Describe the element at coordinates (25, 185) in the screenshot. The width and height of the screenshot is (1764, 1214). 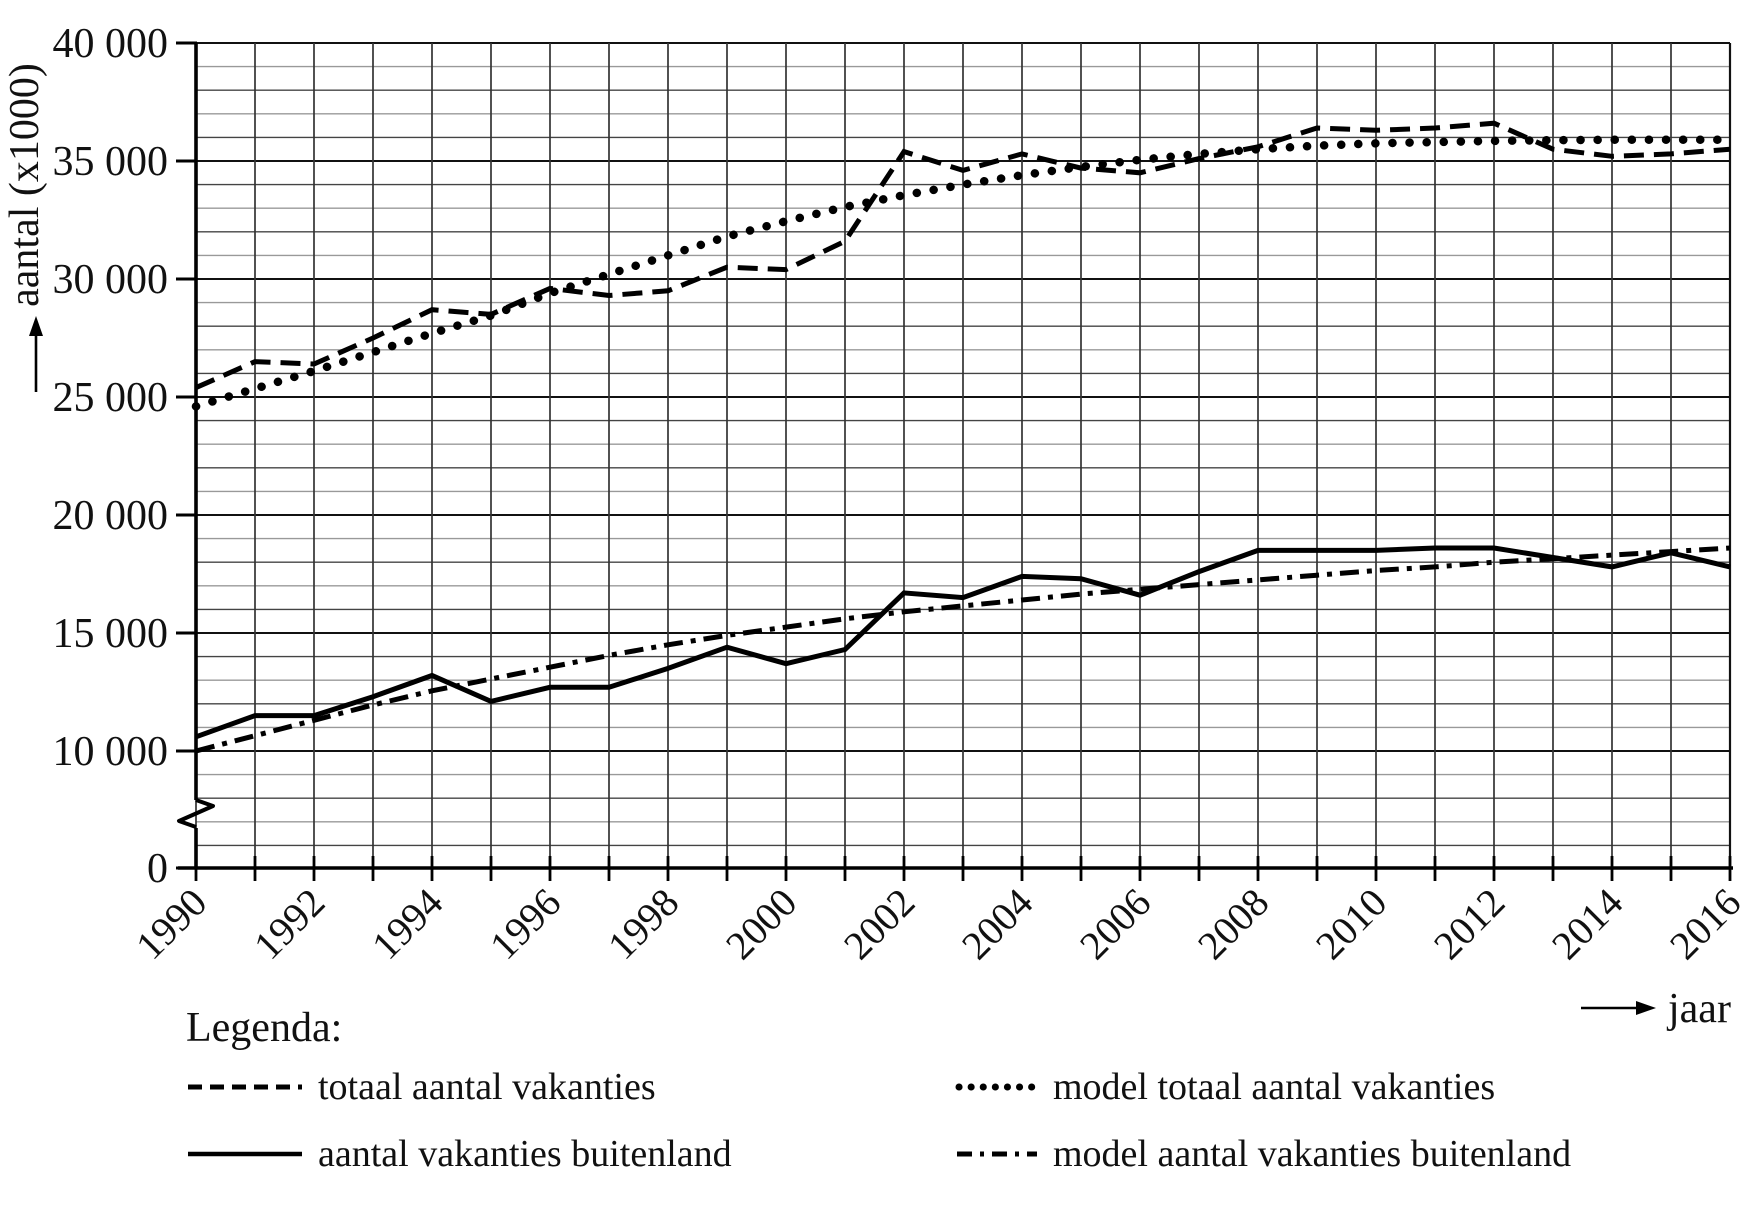
I see `y-axis-title: aantal (x1000)` at that location.